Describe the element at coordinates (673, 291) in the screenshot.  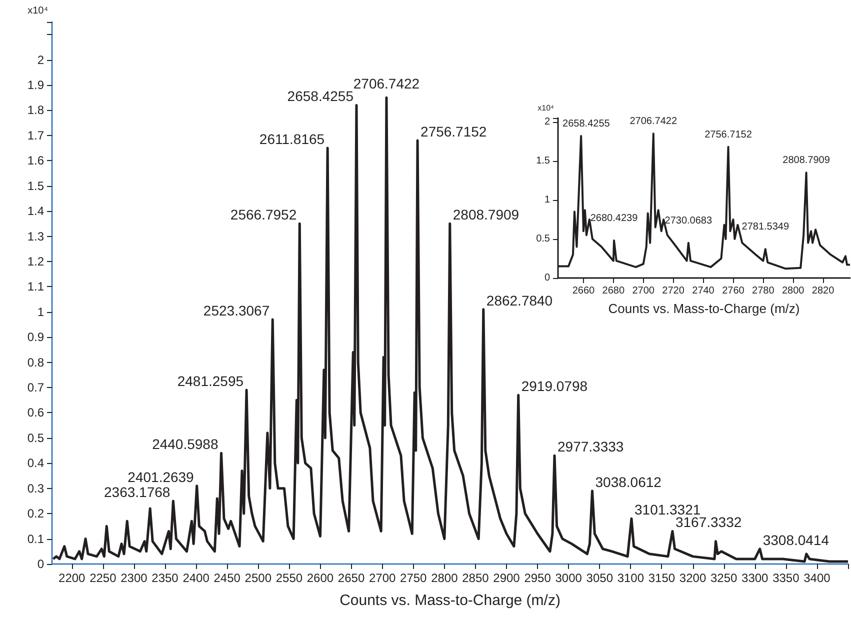
I see `x-tick-label: 2720` at that location.